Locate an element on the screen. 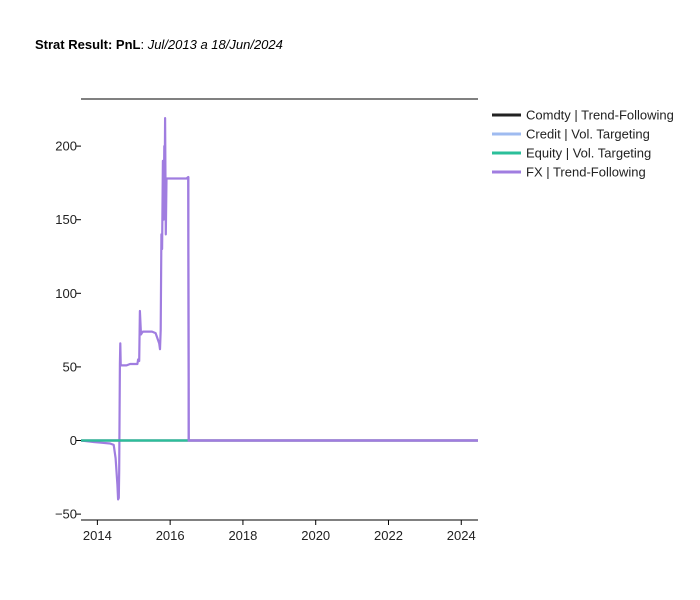 Image resolution: width=700 pixels, height=600 pixels. legend-label: Equity | Vol. Targeting is located at coordinates (588, 153).